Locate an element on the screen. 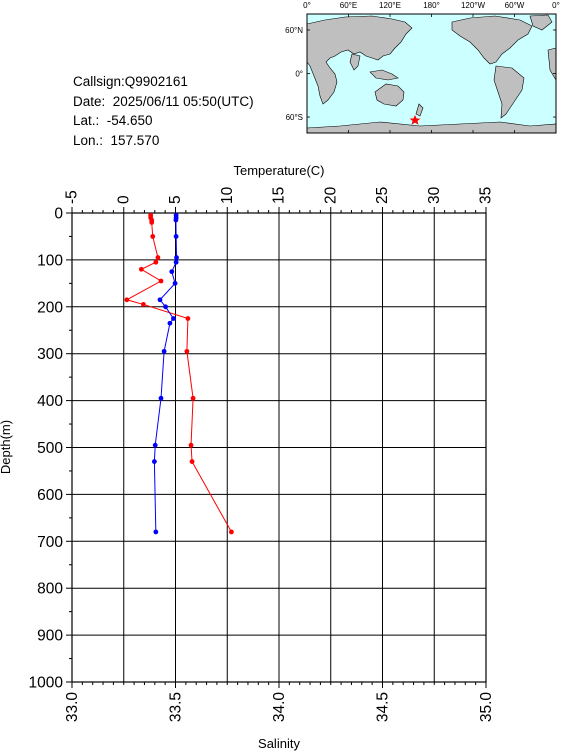  depth-tick-label: 200 is located at coordinates (50, 307).